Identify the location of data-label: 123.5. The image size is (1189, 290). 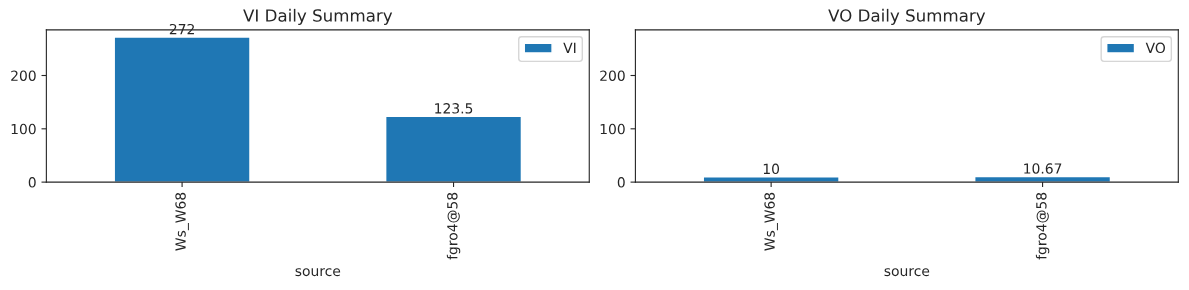
(454, 108).